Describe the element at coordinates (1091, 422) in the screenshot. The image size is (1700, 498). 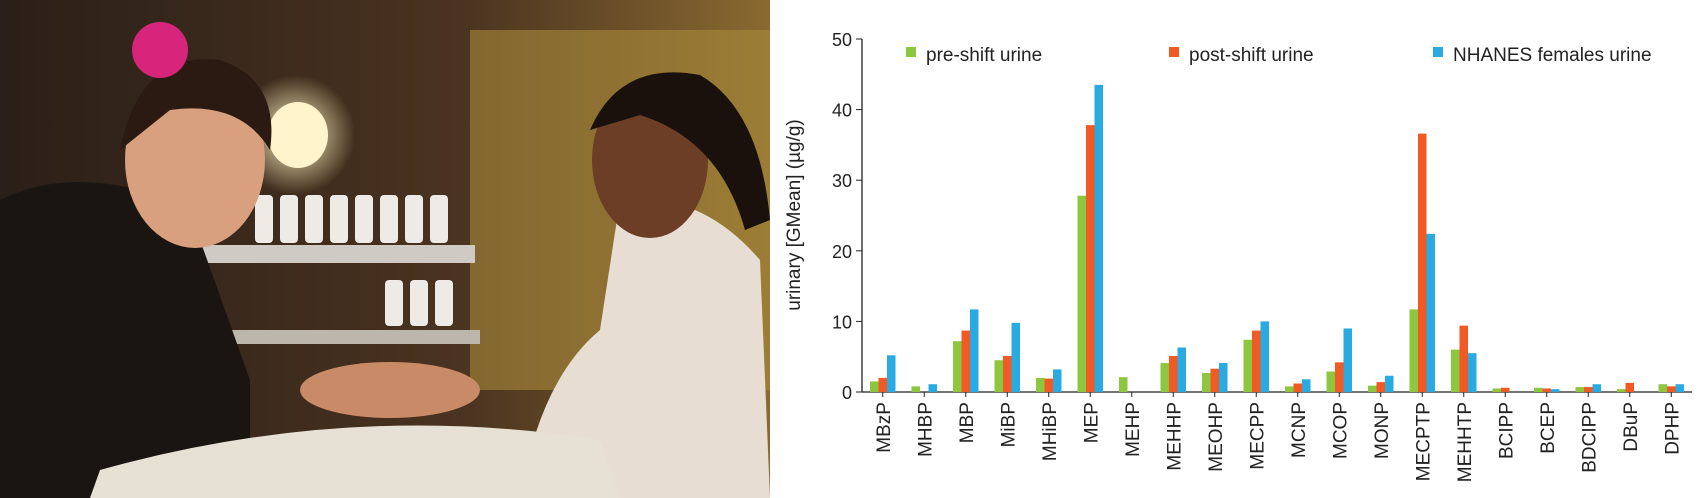
I see `x-tick-label: MEP` at that location.